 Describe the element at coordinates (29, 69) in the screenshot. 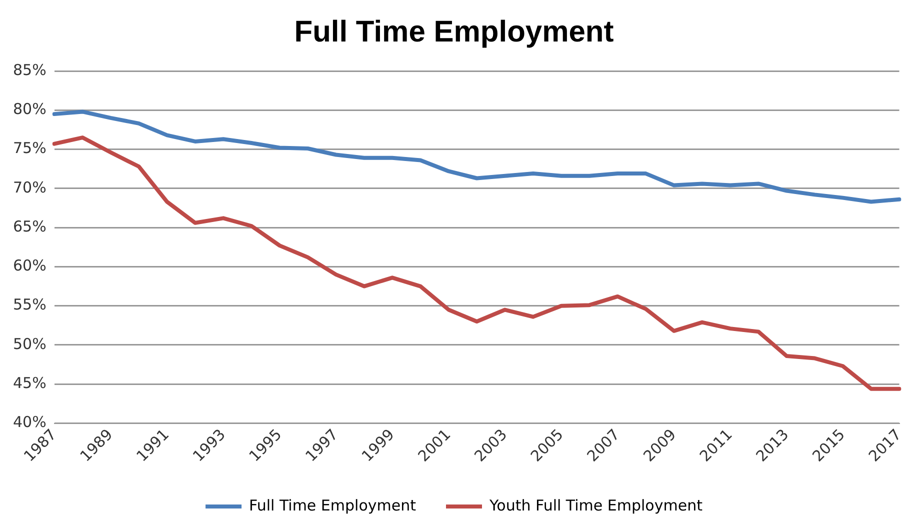

I see `y-tick-label: 85%` at that location.